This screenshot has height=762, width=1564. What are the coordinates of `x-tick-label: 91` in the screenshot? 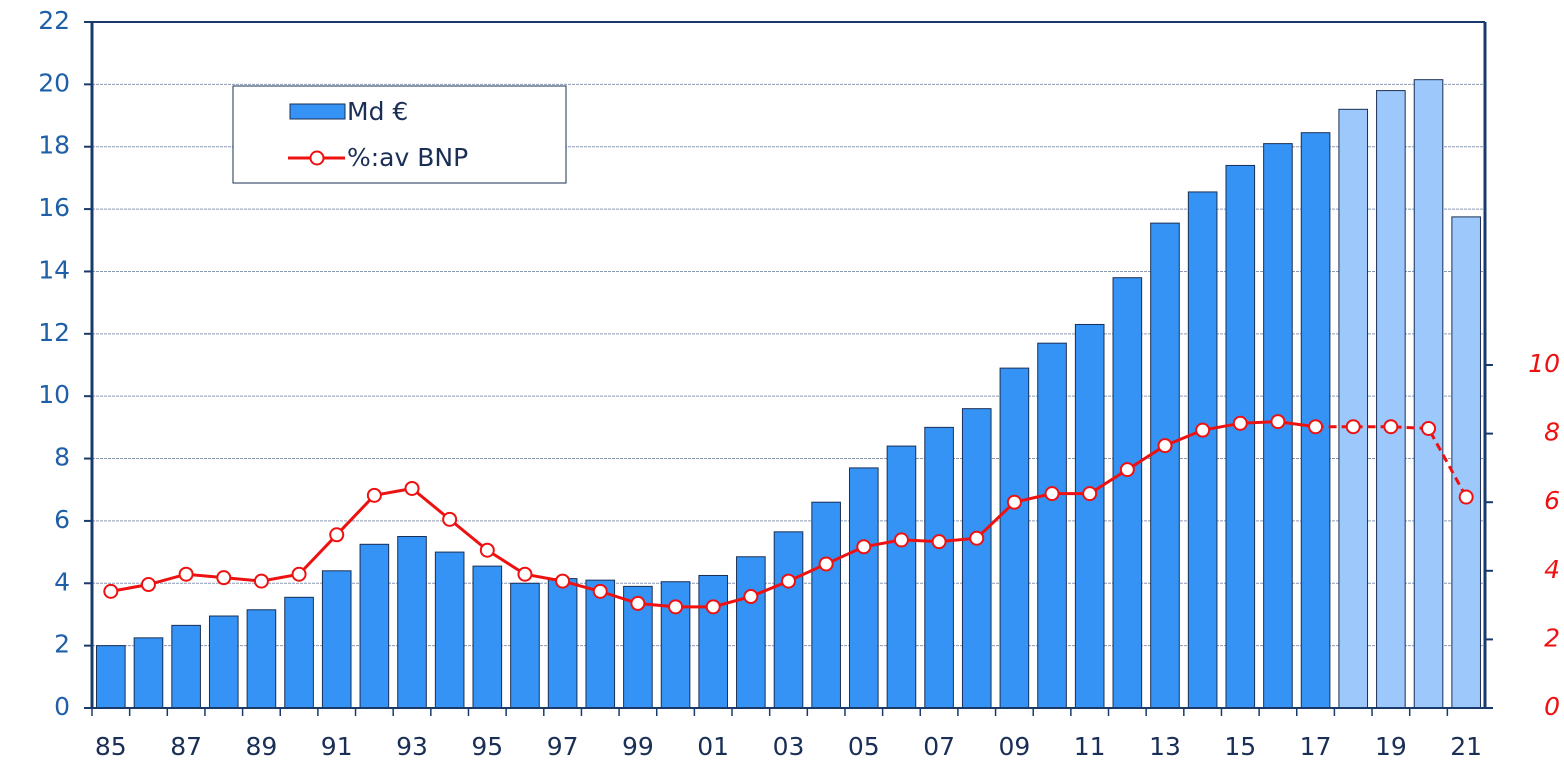 It's located at (337, 746).